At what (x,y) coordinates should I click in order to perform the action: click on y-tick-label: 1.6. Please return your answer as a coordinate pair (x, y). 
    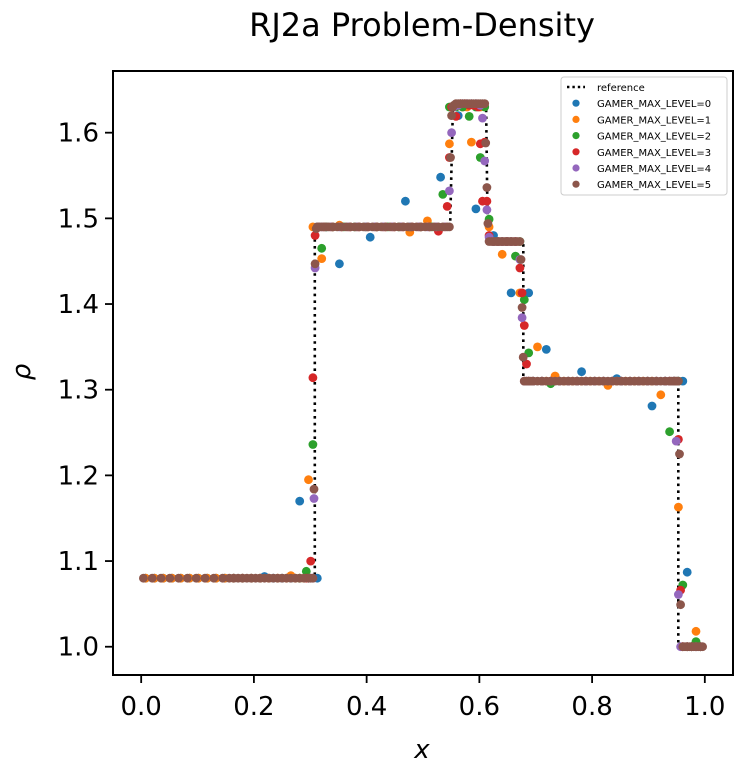
    Looking at the image, I should click on (78, 134).